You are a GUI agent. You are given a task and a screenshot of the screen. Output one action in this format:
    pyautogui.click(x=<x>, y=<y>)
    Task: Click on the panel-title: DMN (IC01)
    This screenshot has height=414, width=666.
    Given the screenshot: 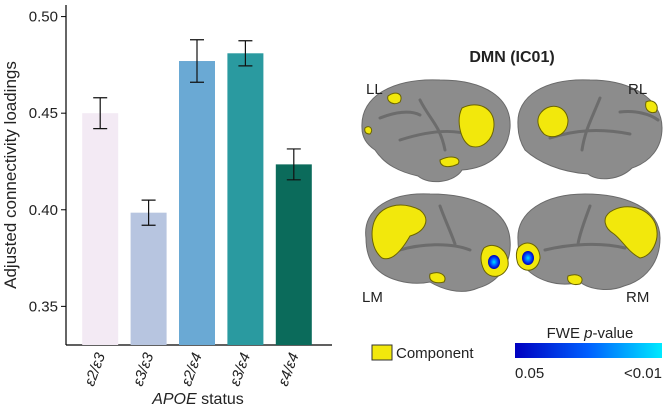 What is the action you would take?
    pyautogui.click(x=511, y=57)
    